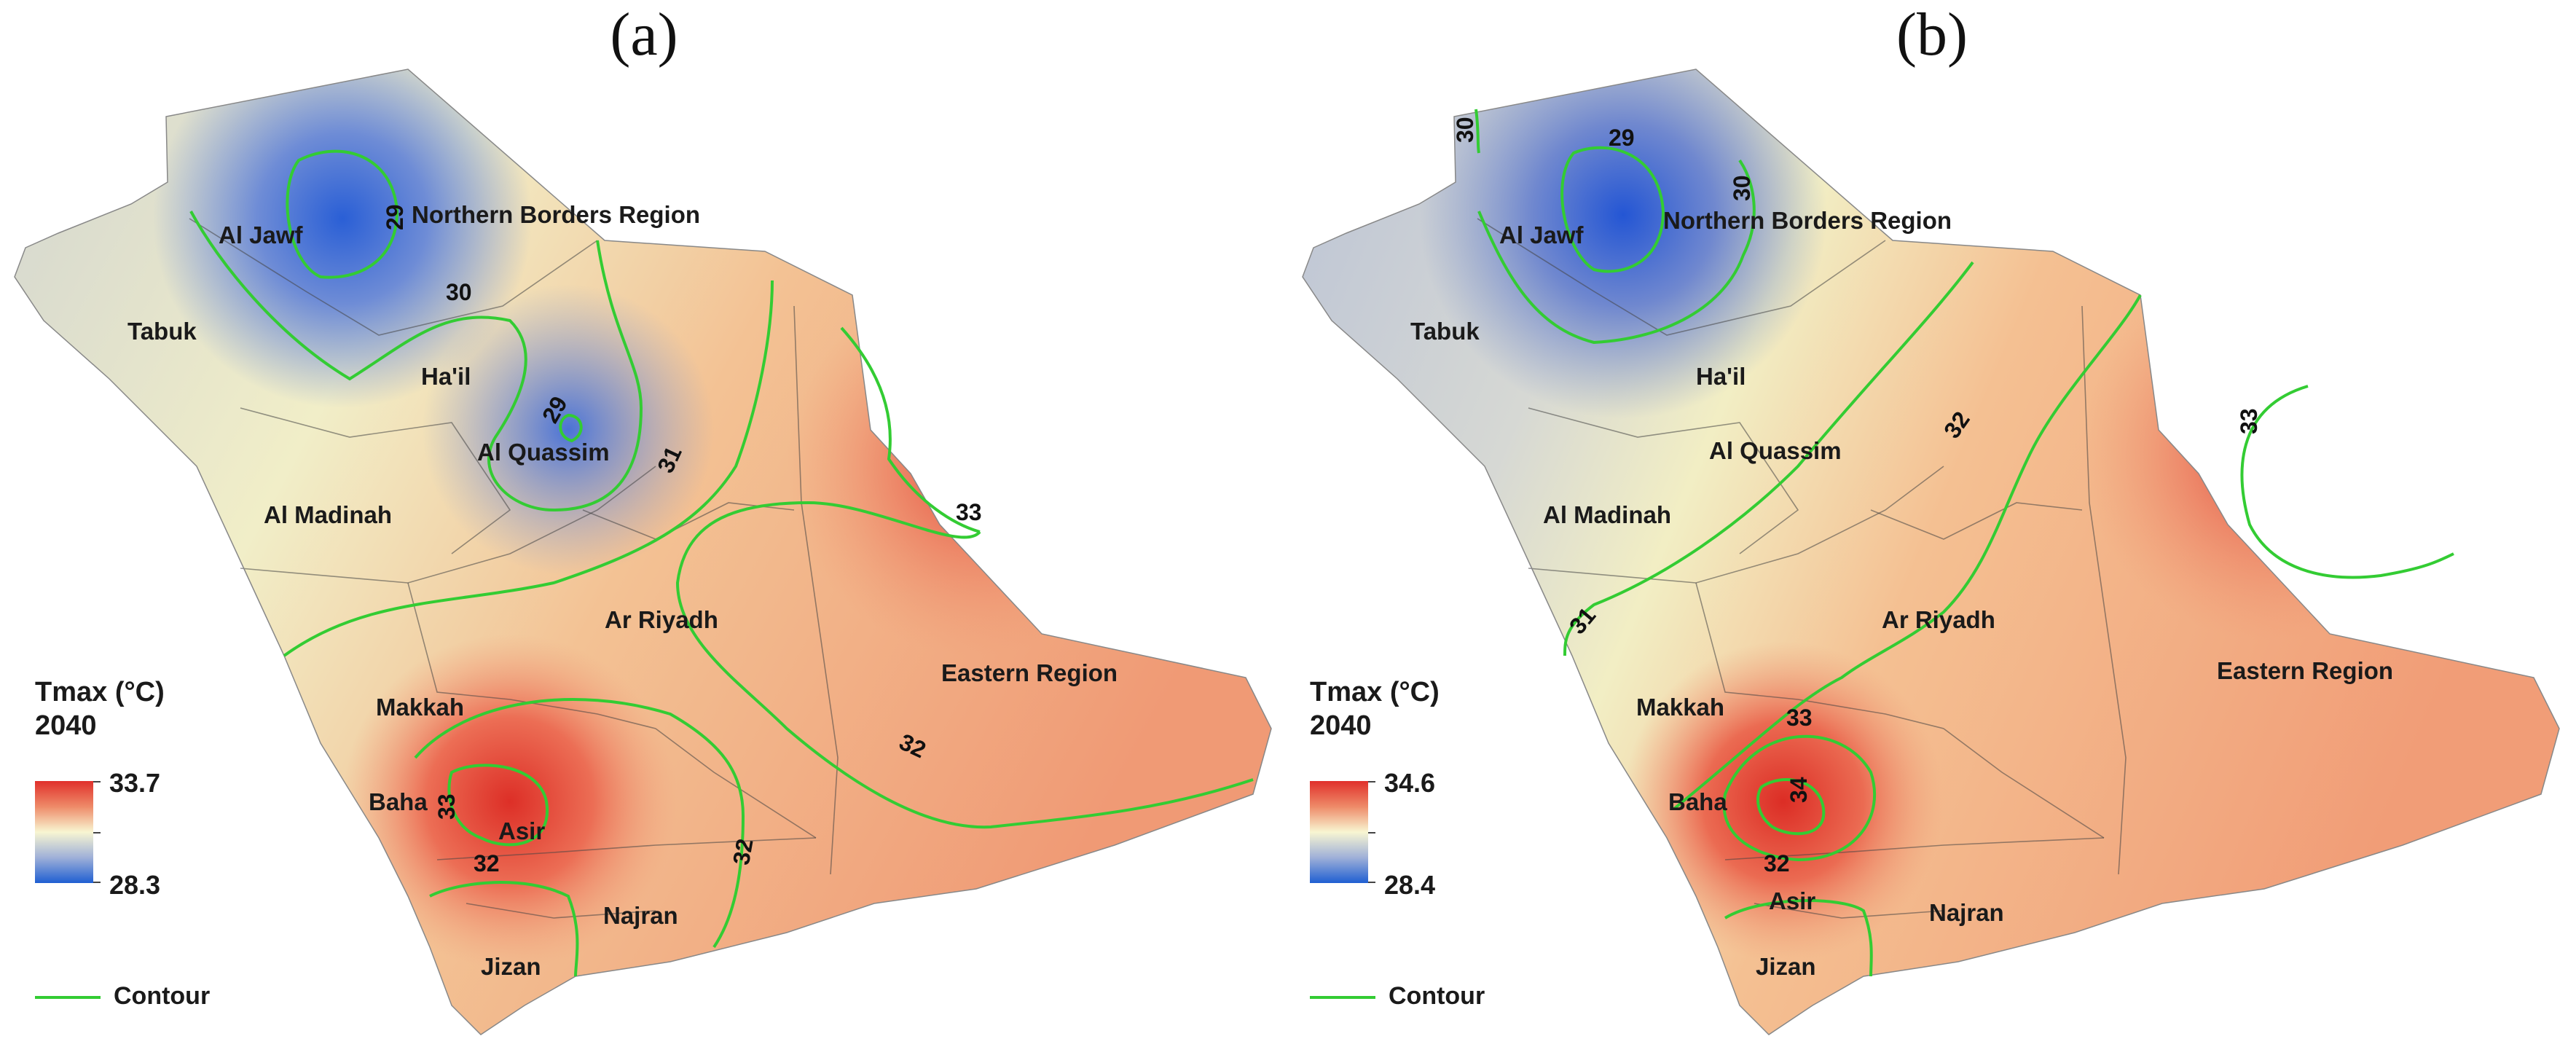 This screenshot has width=2576, height=1063. I want to click on panel-title: (a), so click(644, 34).